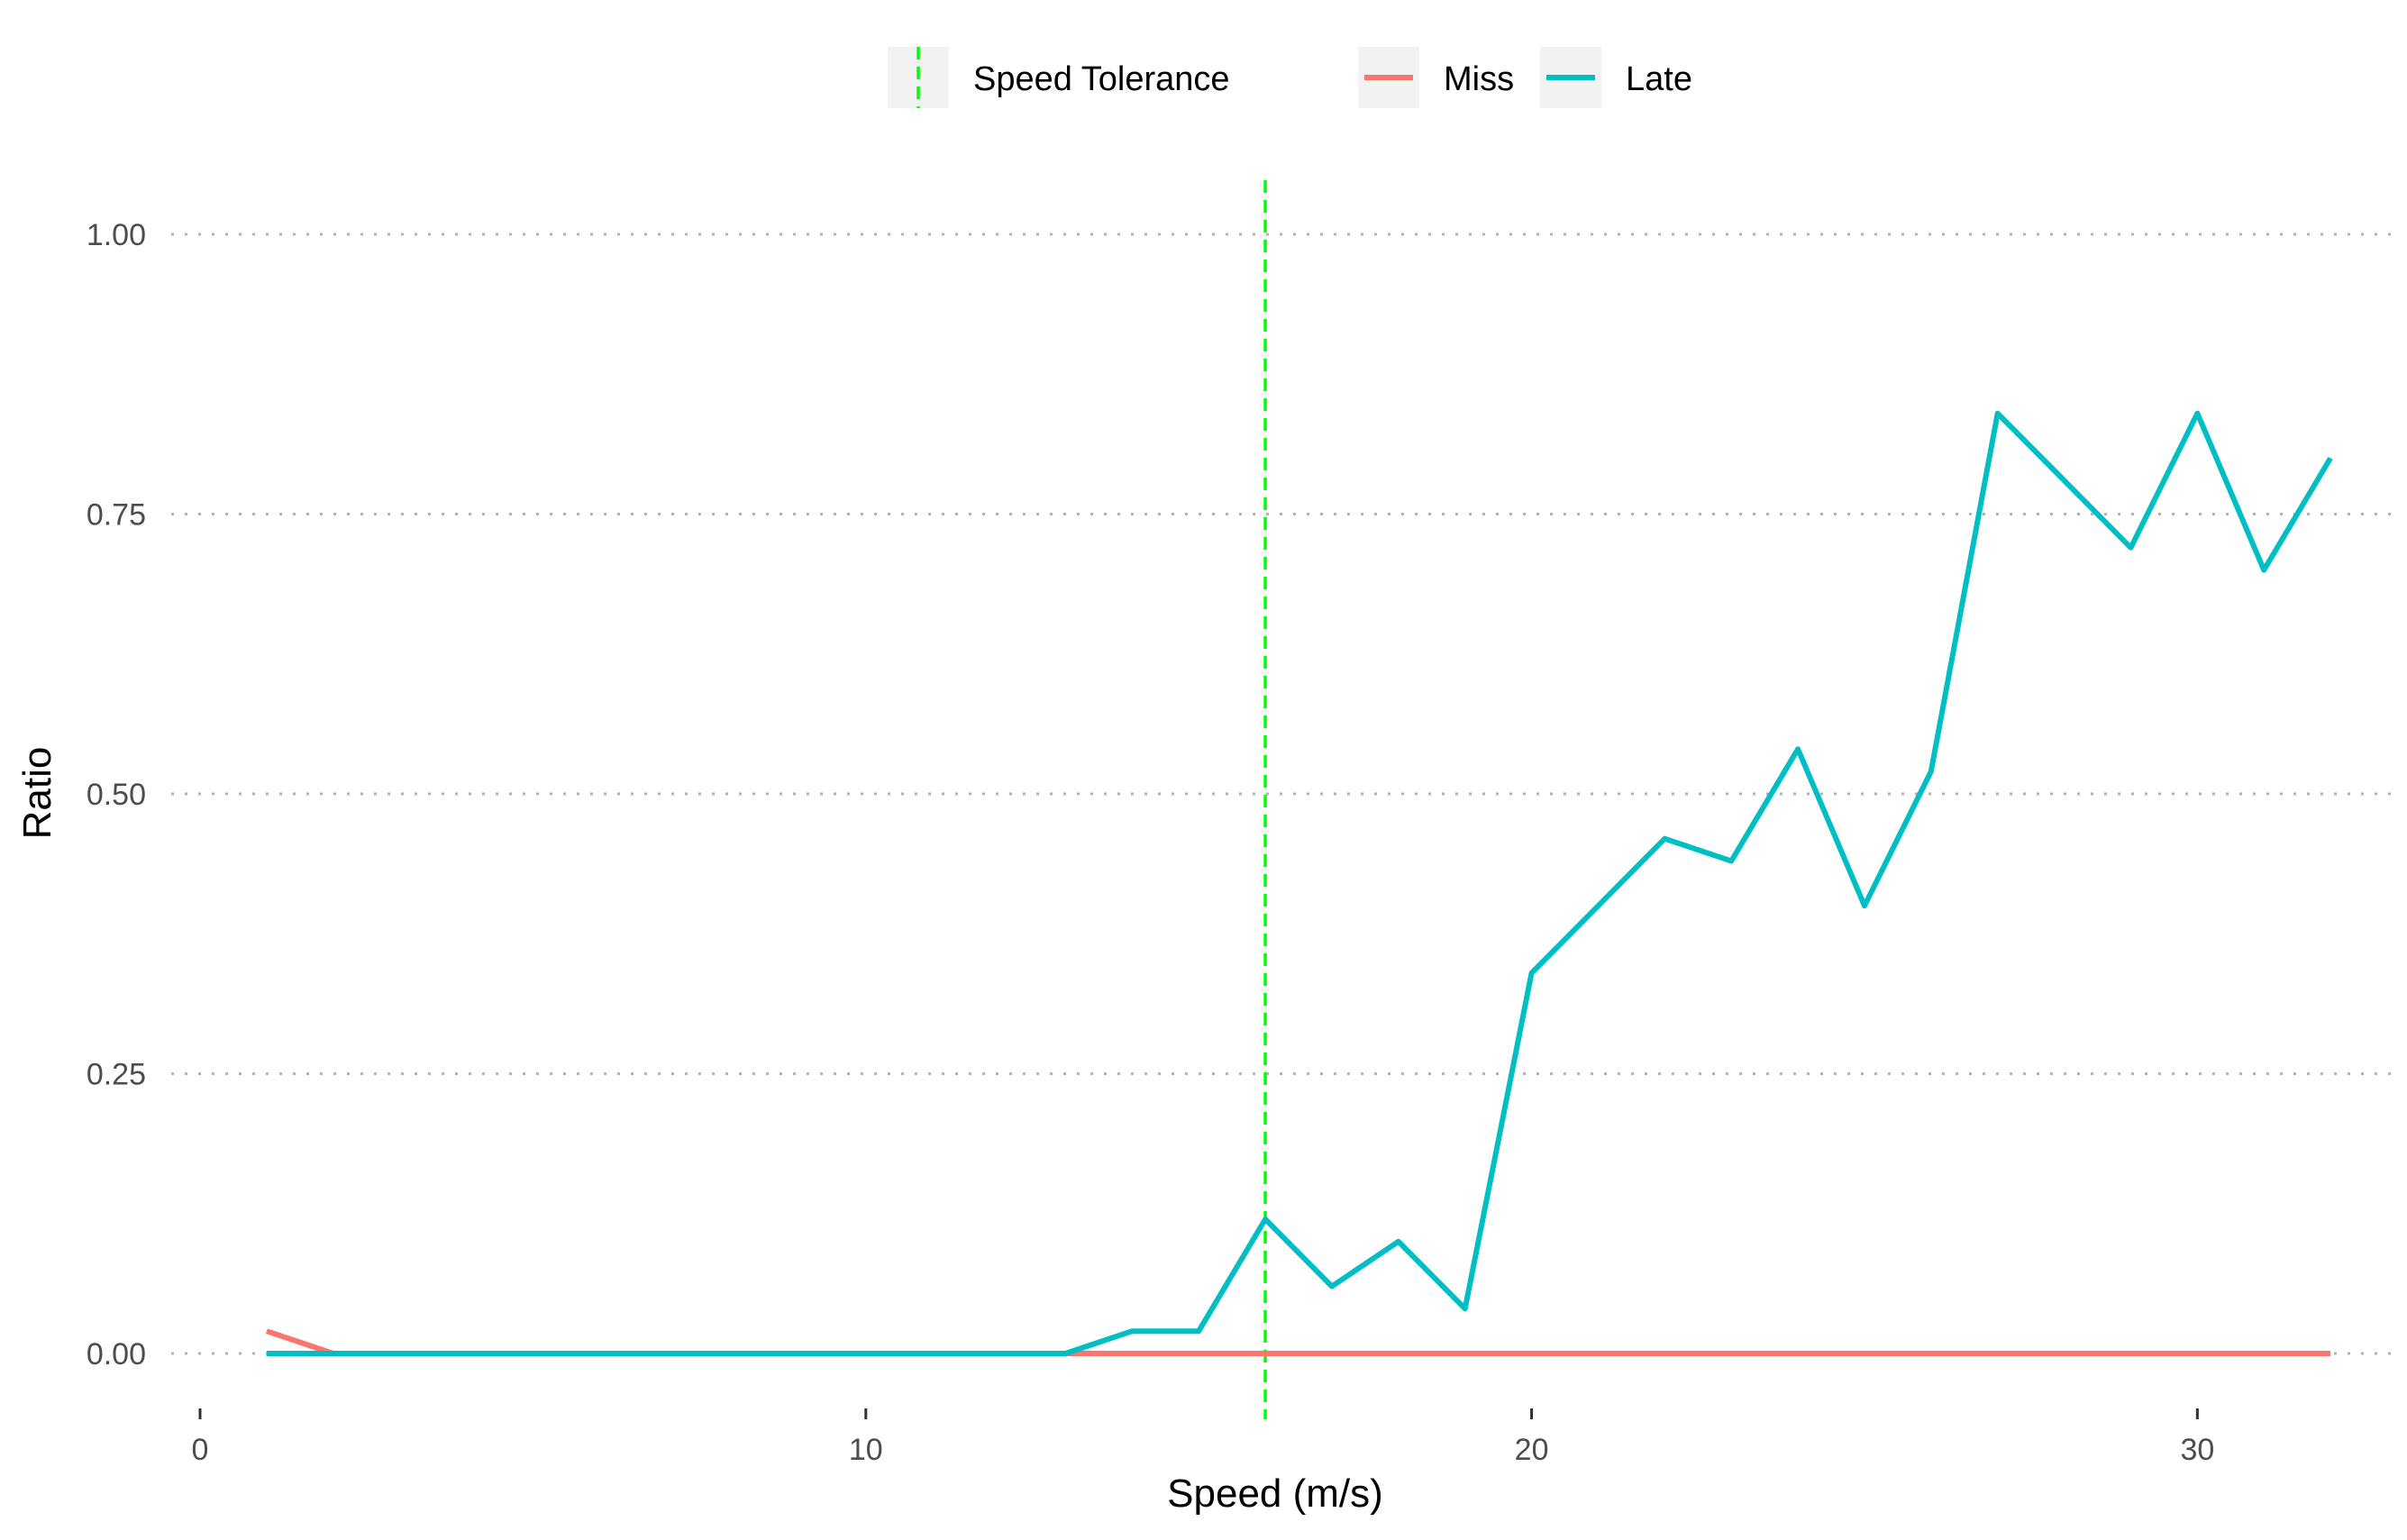 This screenshot has height=1540, width=2407. Describe the element at coordinates (117, 1354) in the screenshot. I see `y-tick-label: 0.00` at that location.